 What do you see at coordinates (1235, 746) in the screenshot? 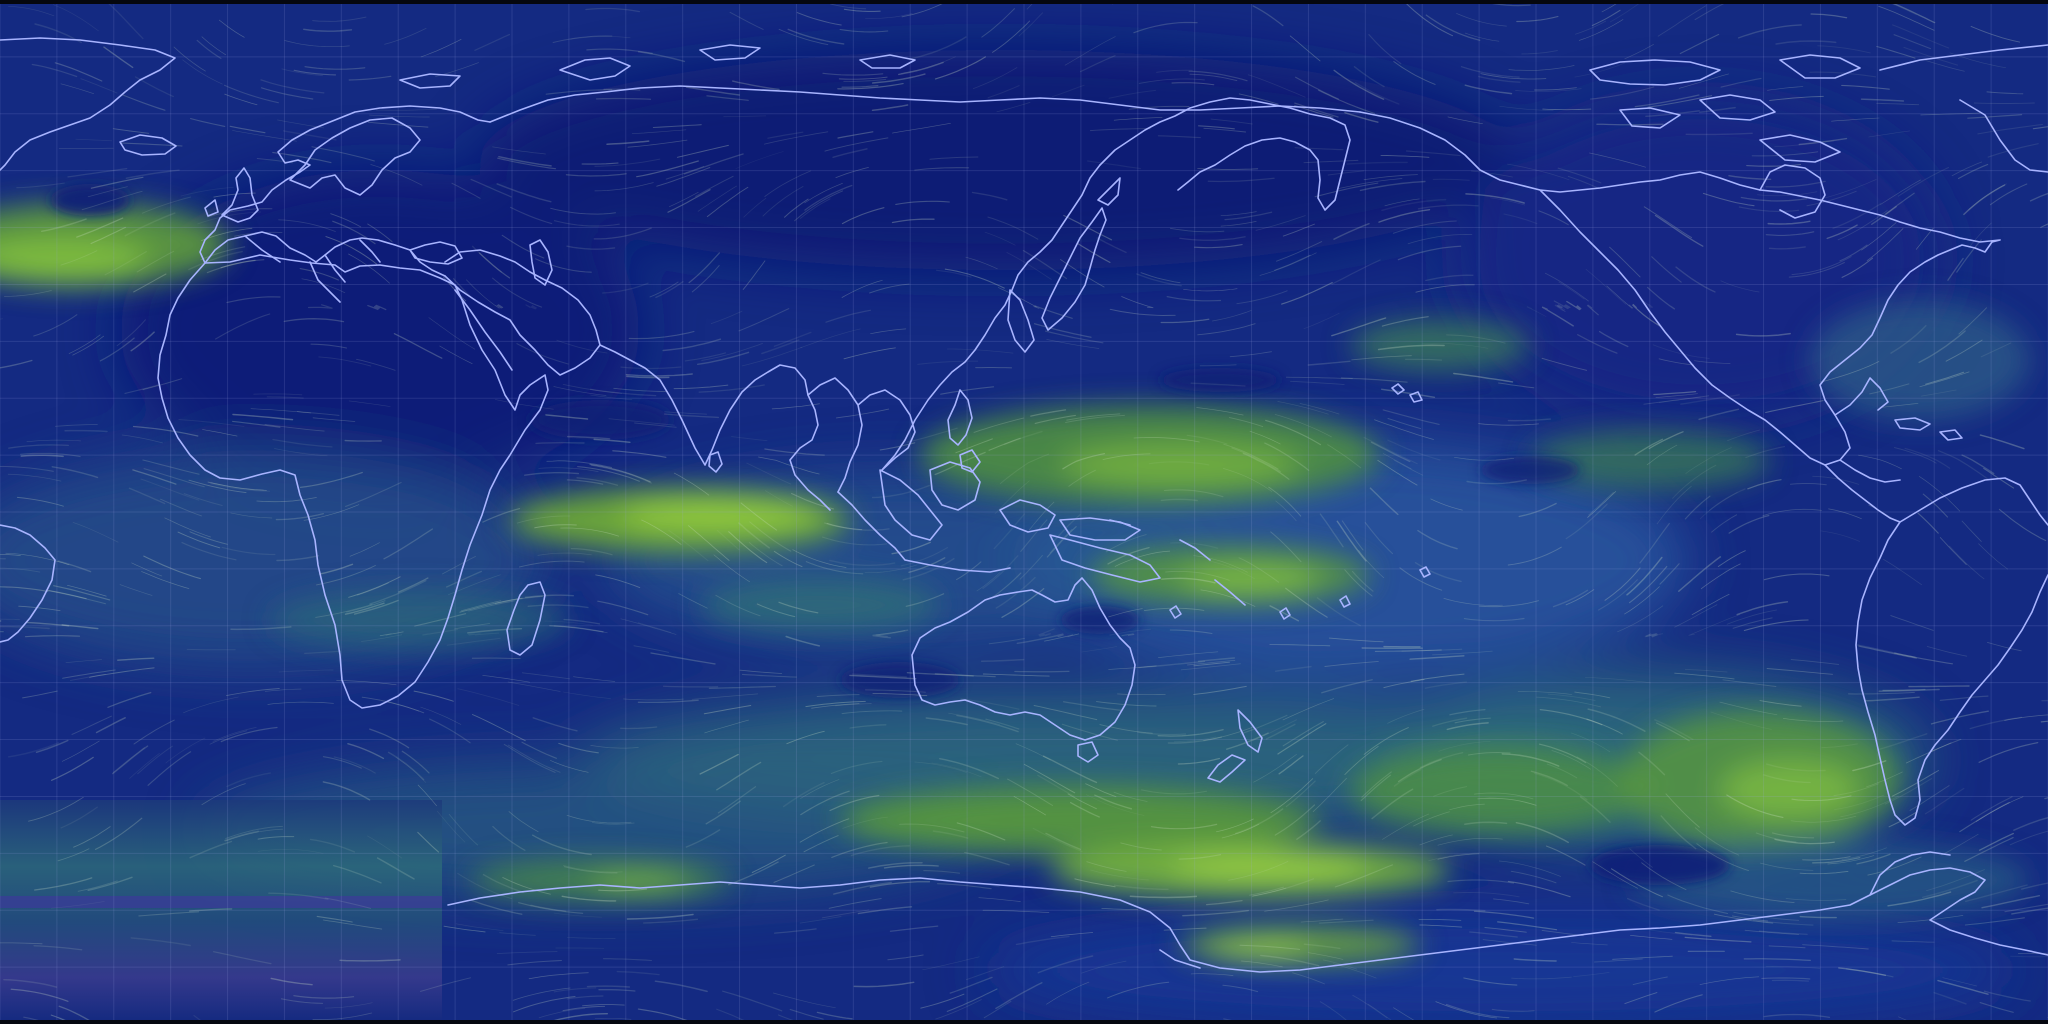
I see `coastline-new-zealand` at bounding box center [1235, 746].